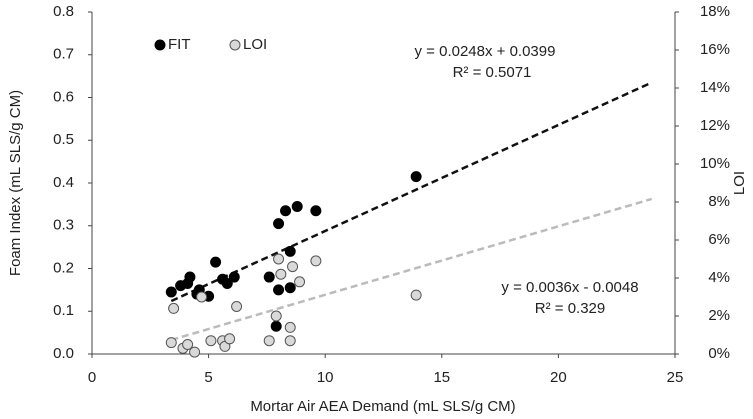 The width and height of the screenshot is (753, 419). Describe the element at coordinates (255, 44) in the screenshot. I see `legend-label: LOI` at that location.